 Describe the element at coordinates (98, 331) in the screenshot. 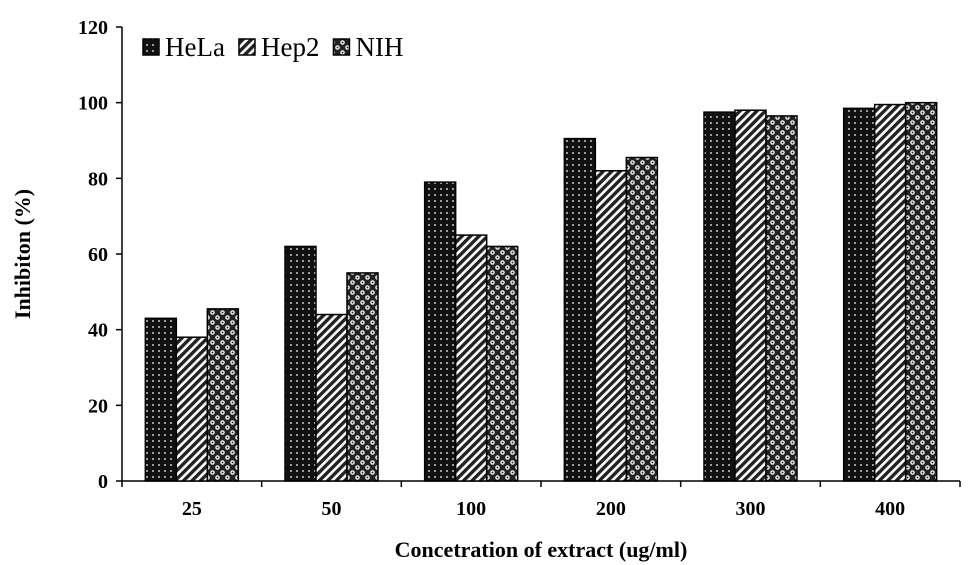

I see `y-tick-label: 40` at that location.